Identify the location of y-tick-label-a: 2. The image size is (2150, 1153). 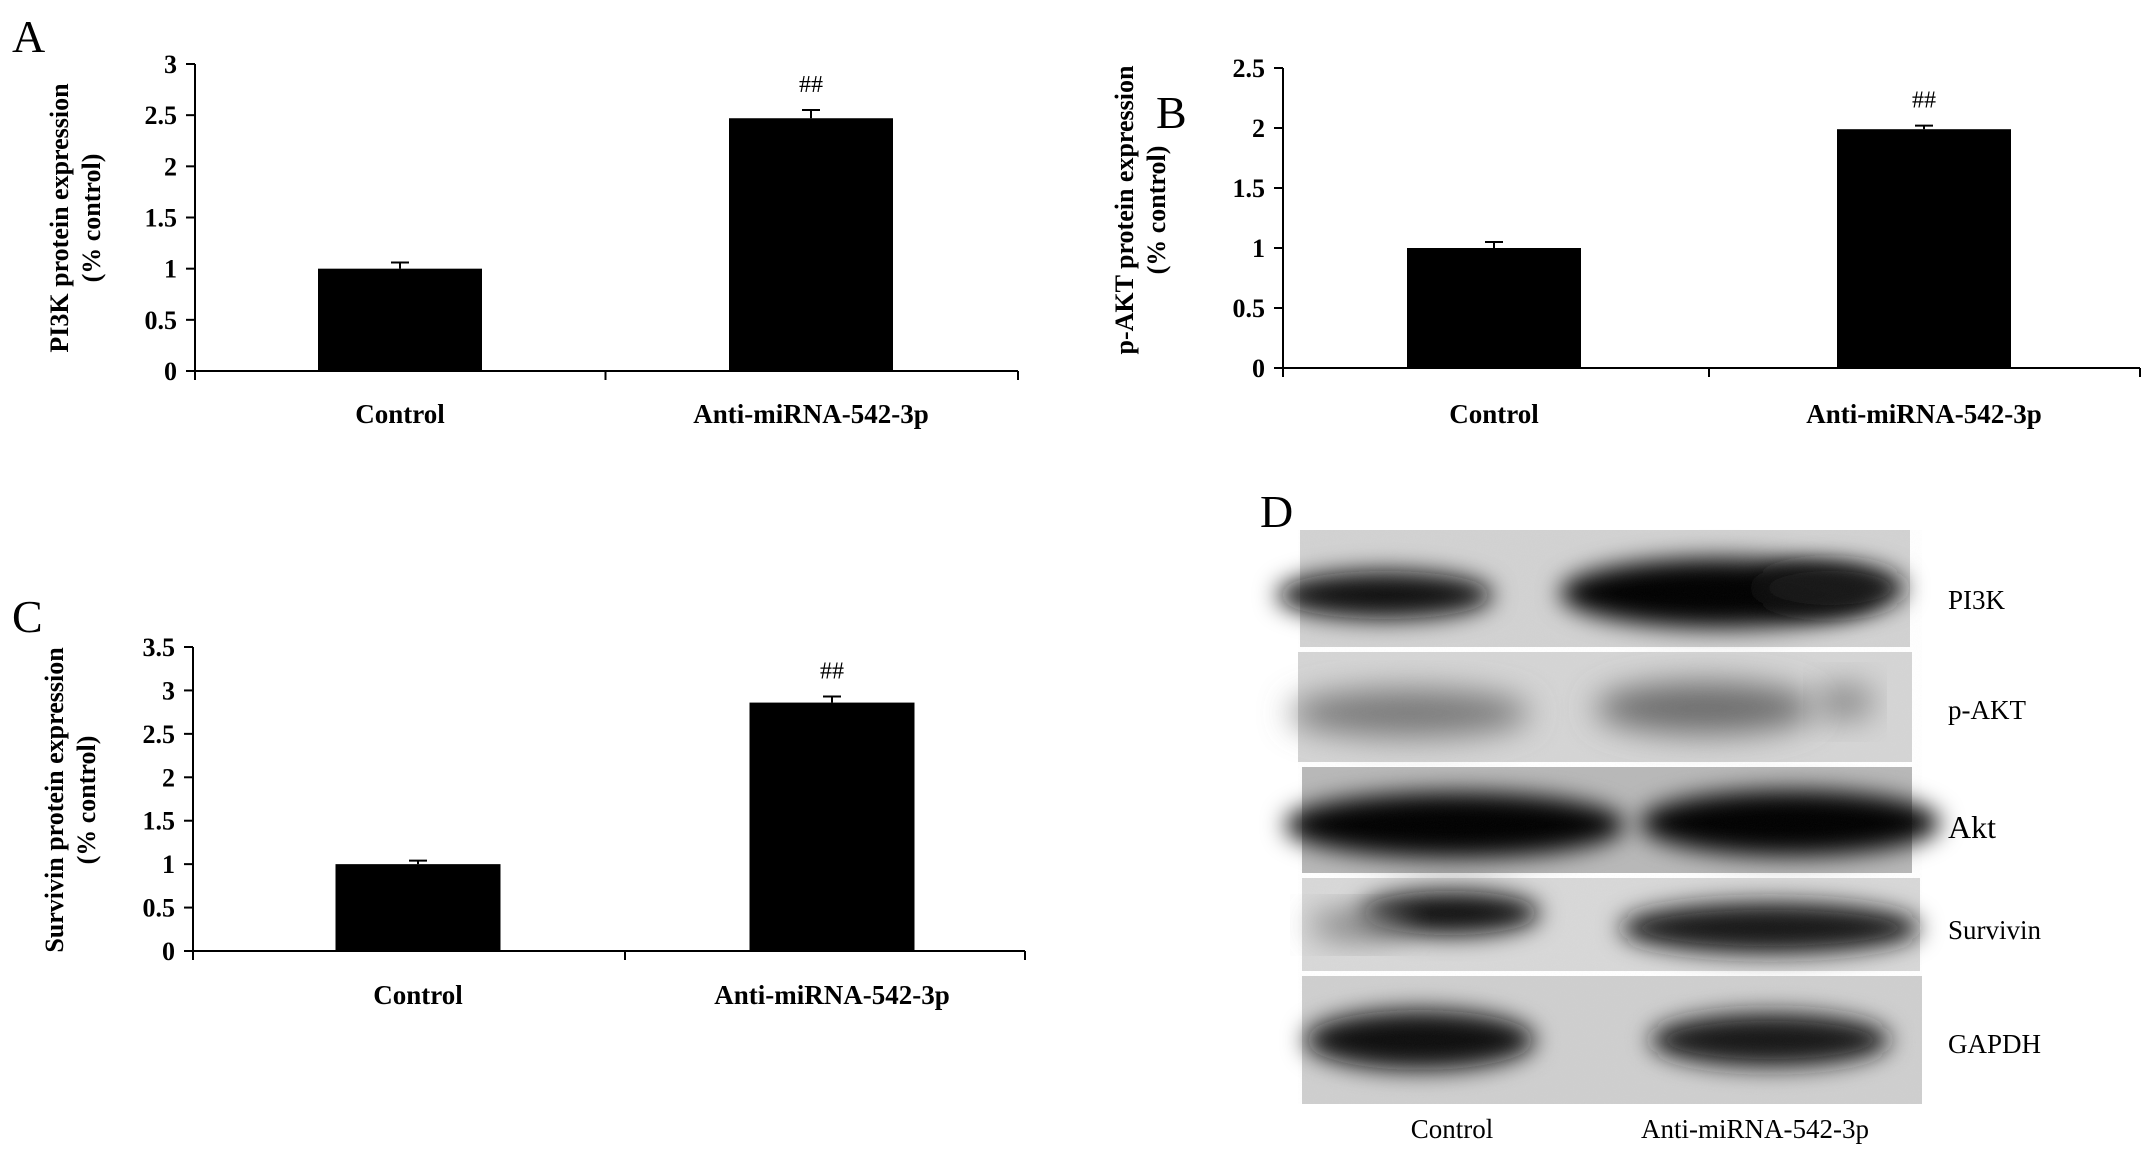
(170, 166).